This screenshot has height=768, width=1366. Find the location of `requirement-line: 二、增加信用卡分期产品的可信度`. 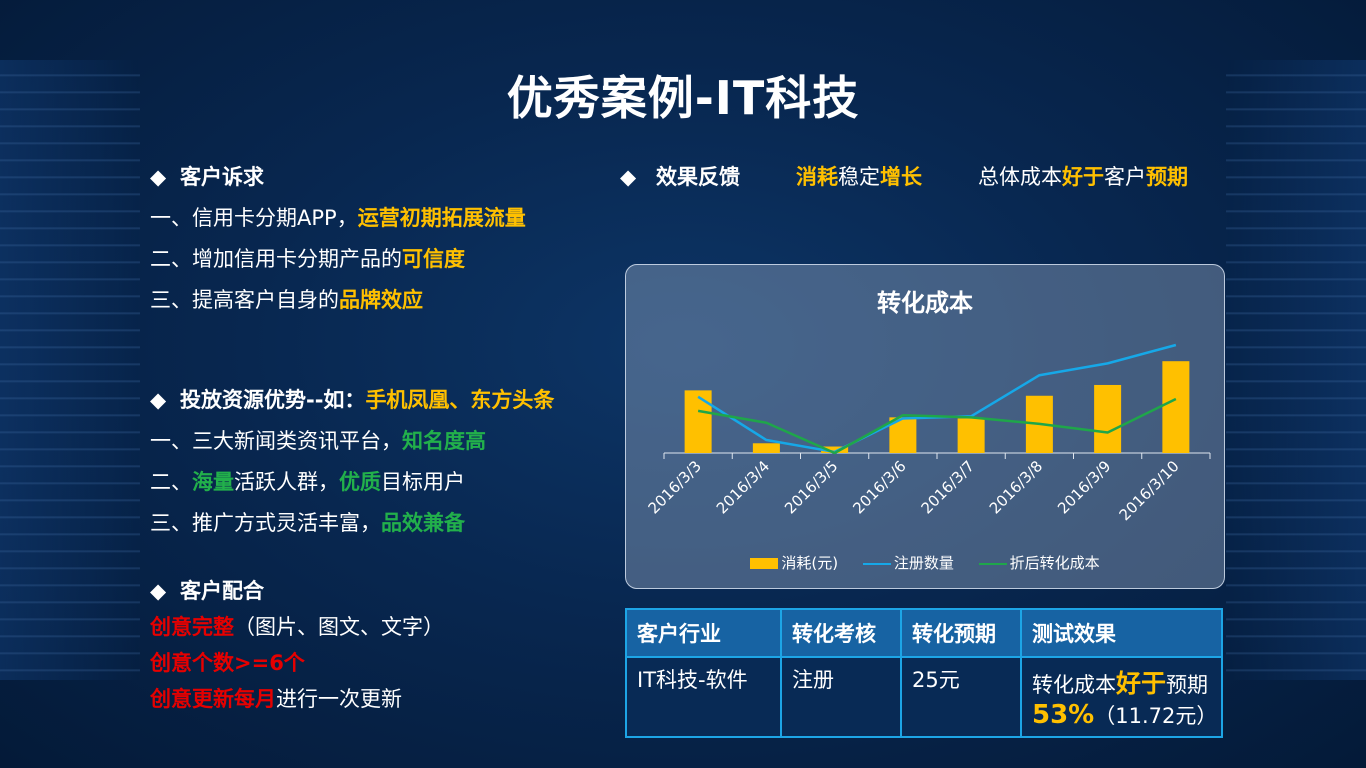

requirement-line: 二、增加信用卡分期产品的可信度 is located at coordinates (307, 259).